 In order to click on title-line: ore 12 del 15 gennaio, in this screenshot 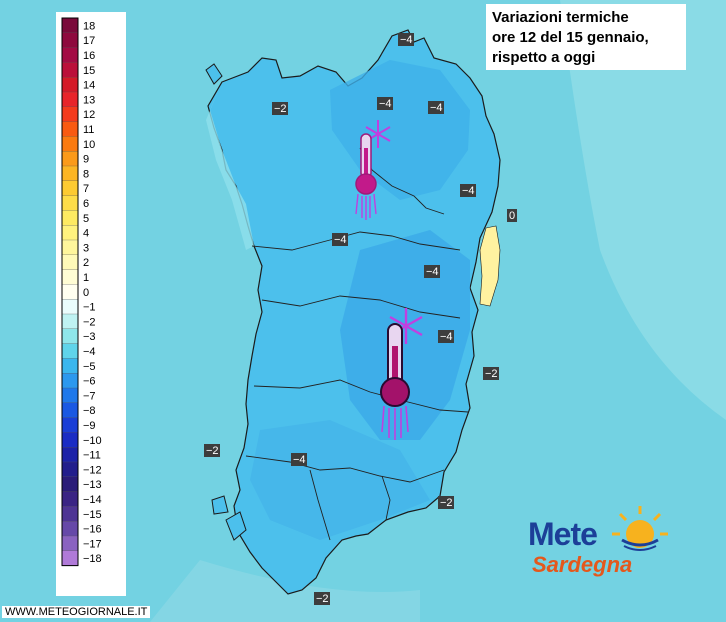, I will do `click(570, 37)`.